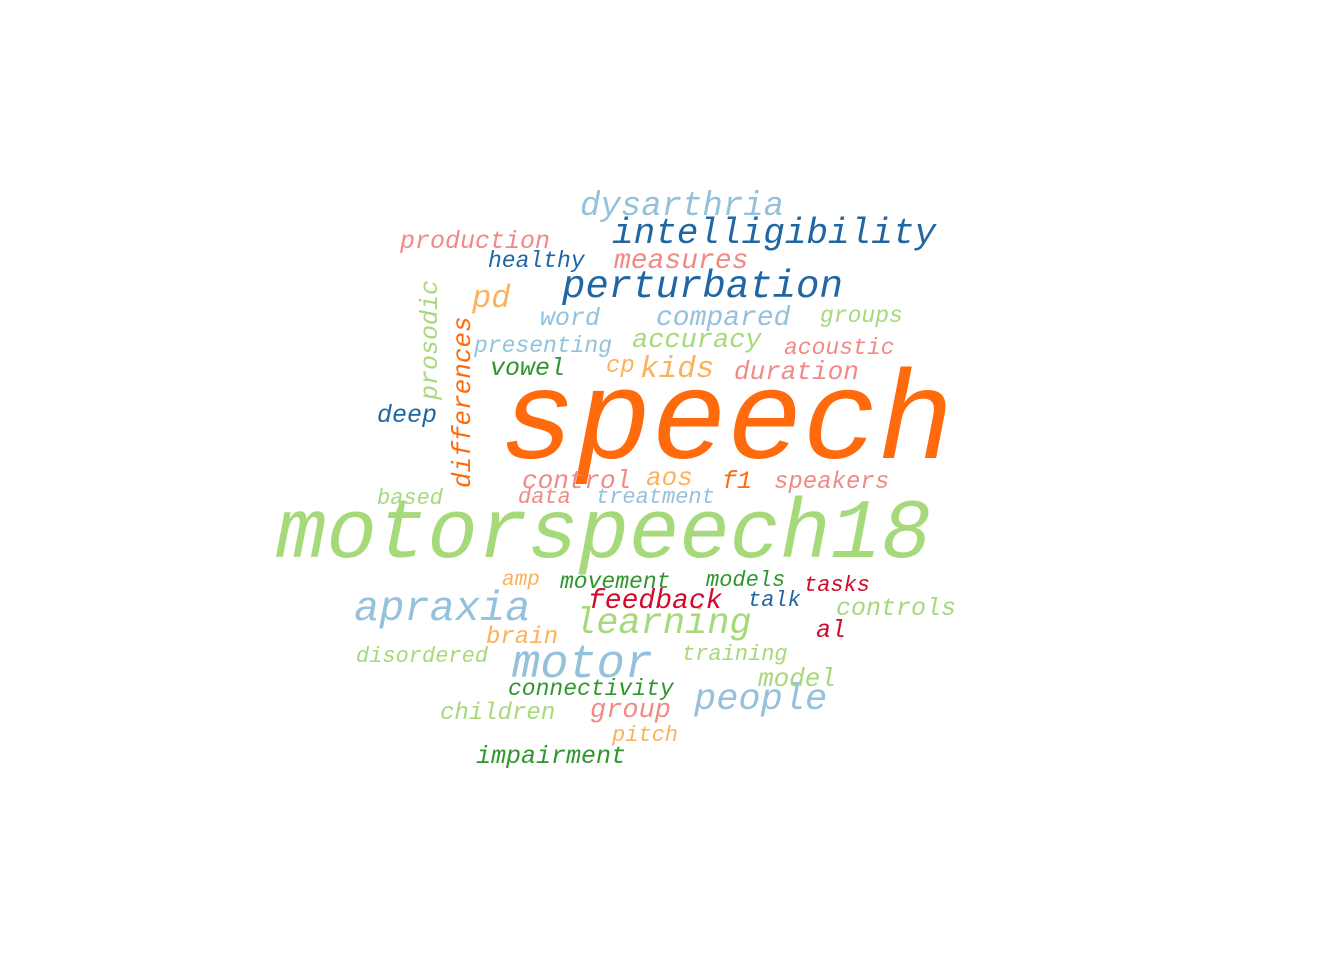 The height and width of the screenshot is (960, 1344). What do you see at coordinates (702, 287) in the screenshot?
I see `word-perturbation: perturbation` at bounding box center [702, 287].